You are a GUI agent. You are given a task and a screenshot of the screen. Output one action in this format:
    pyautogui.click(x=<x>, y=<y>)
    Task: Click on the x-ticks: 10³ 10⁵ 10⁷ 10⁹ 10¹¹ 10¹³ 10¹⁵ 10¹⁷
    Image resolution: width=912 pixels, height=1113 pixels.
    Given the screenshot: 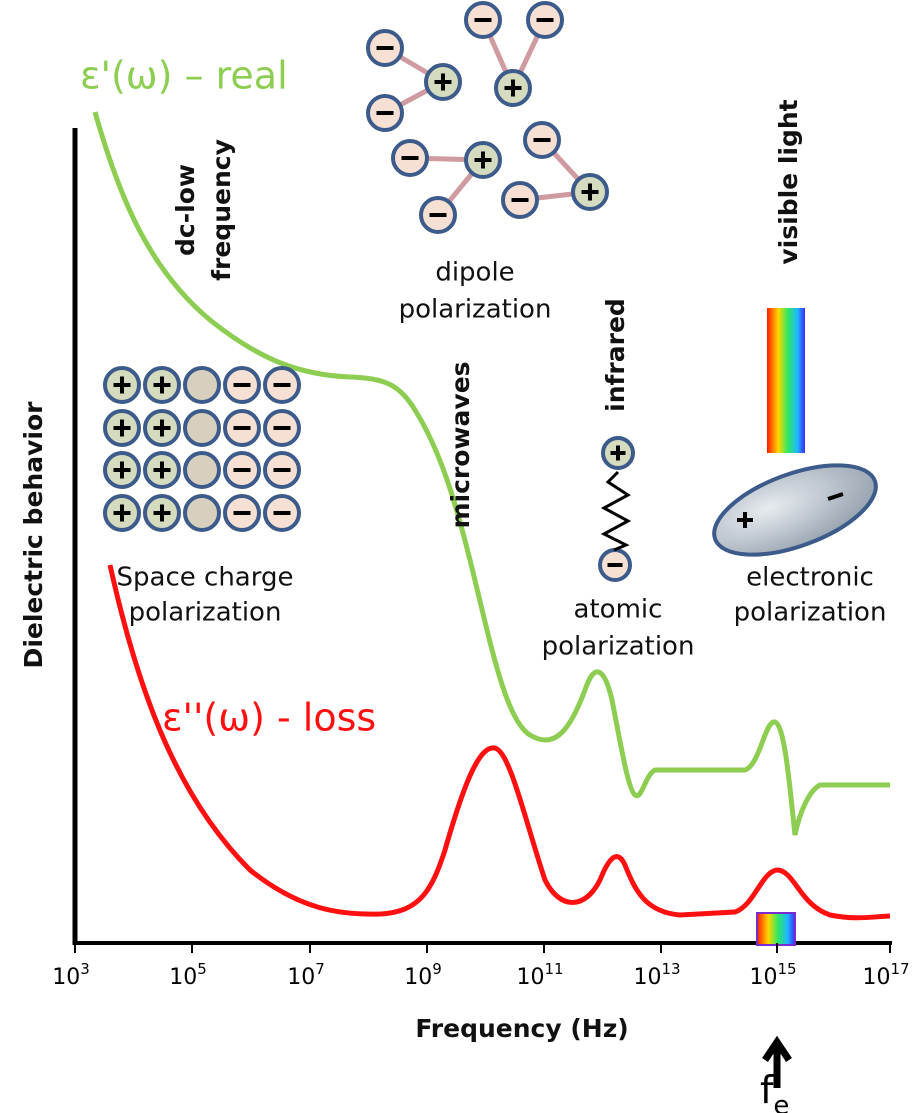 What is the action you would take?
    pyautogui.click(x=481, y=967)
    